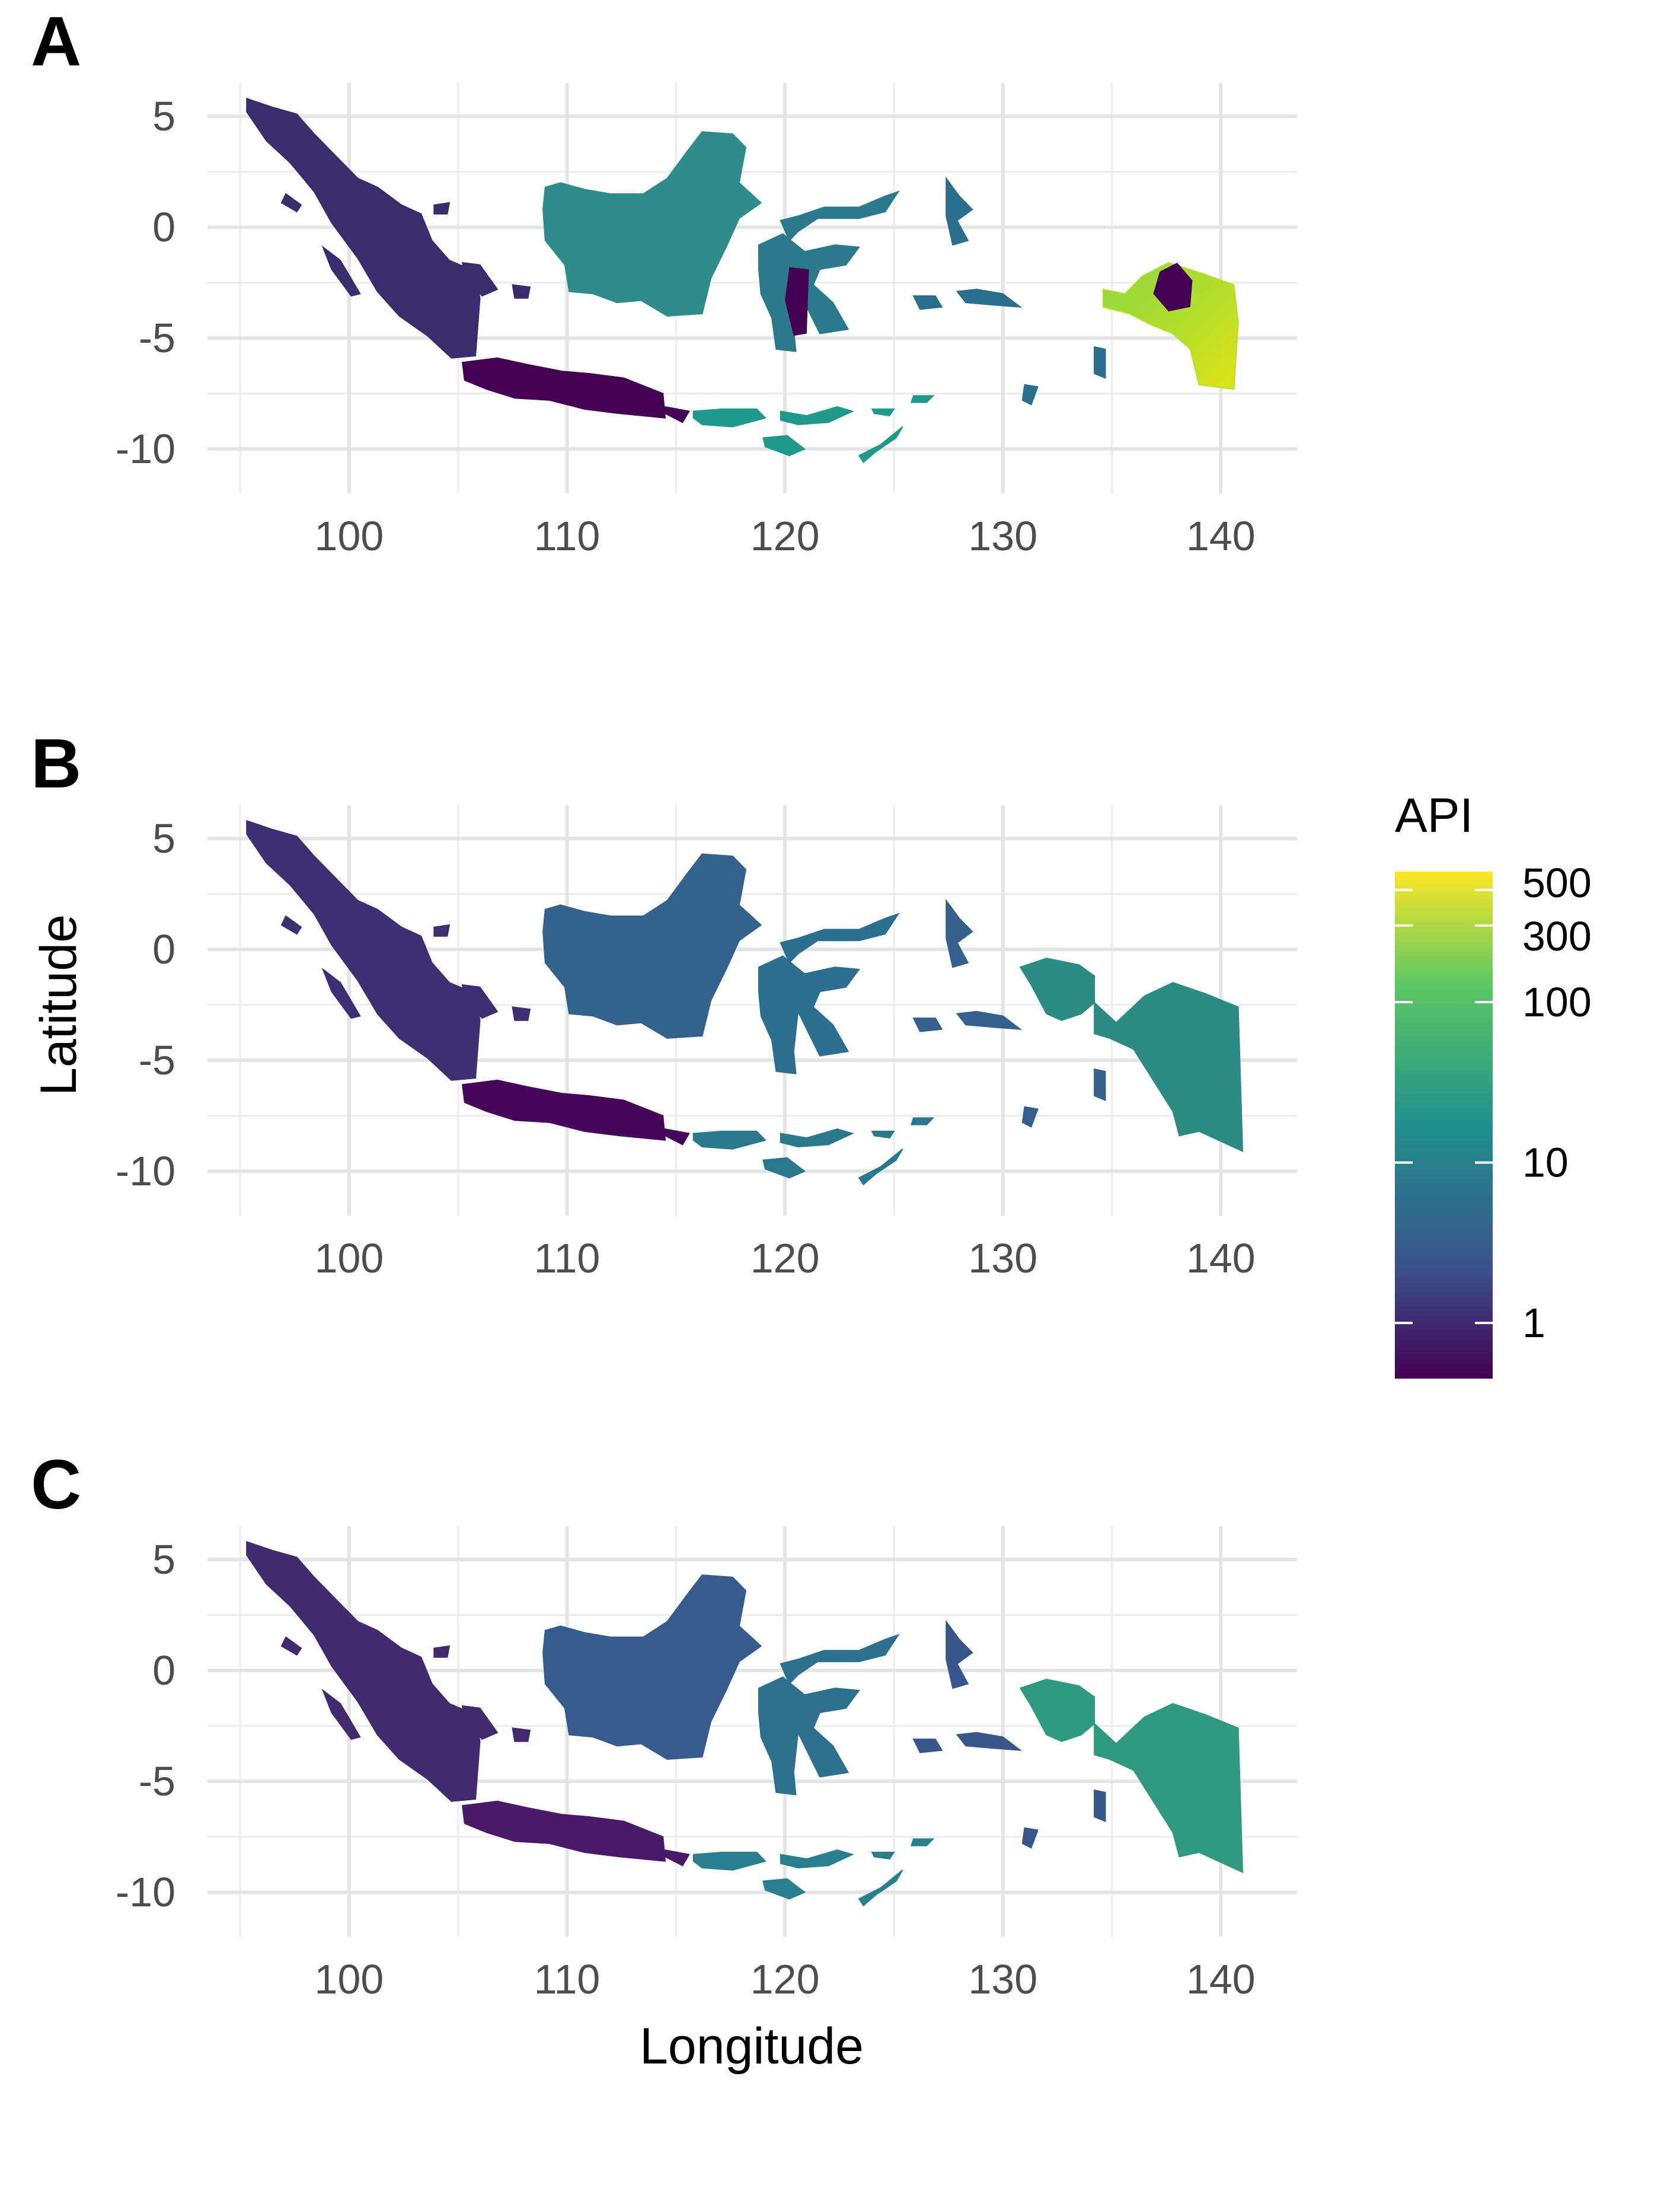 This screenshot has height=2188, width=1680. Describe the element at coordinates (840, 1659) in the screenshot. I see `region-sulawesi-n` at that location.